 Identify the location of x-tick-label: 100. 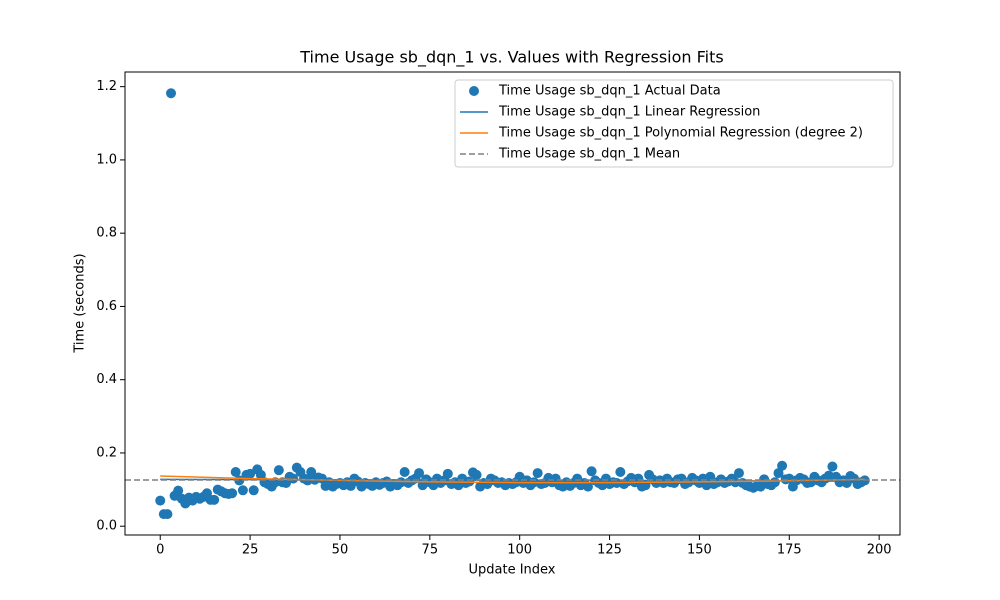
(519, 550).